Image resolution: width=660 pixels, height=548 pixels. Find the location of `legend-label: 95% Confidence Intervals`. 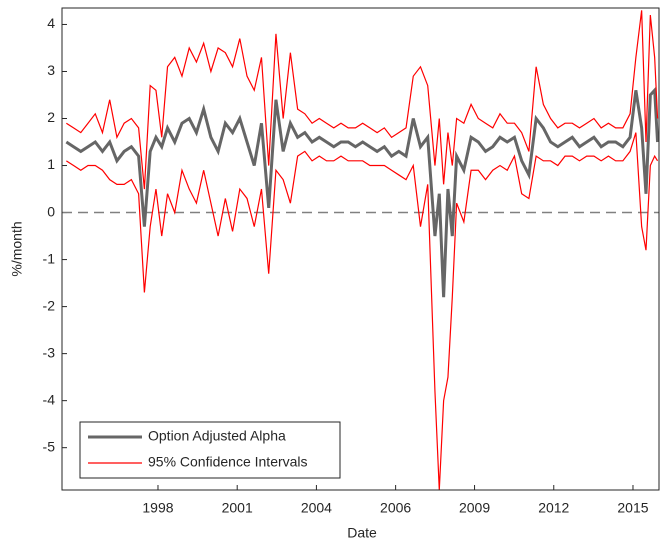

legend-label: 95% Confidence Intervals is located at coordinates (228, 462).